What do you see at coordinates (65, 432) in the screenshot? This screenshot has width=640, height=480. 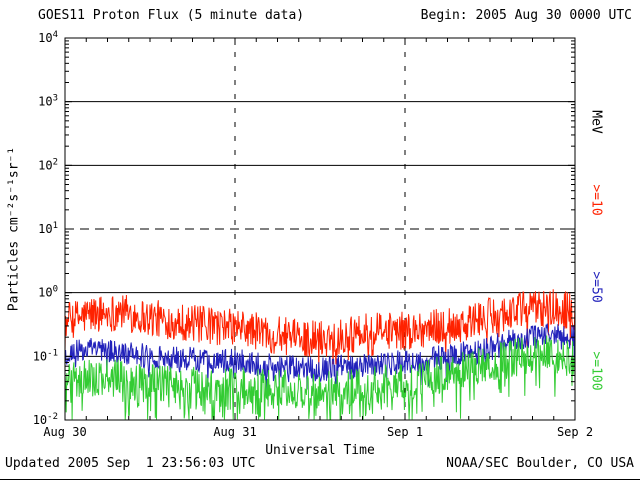 I see `x-tick-label: Aug 30` at bounding box center [65, 432].